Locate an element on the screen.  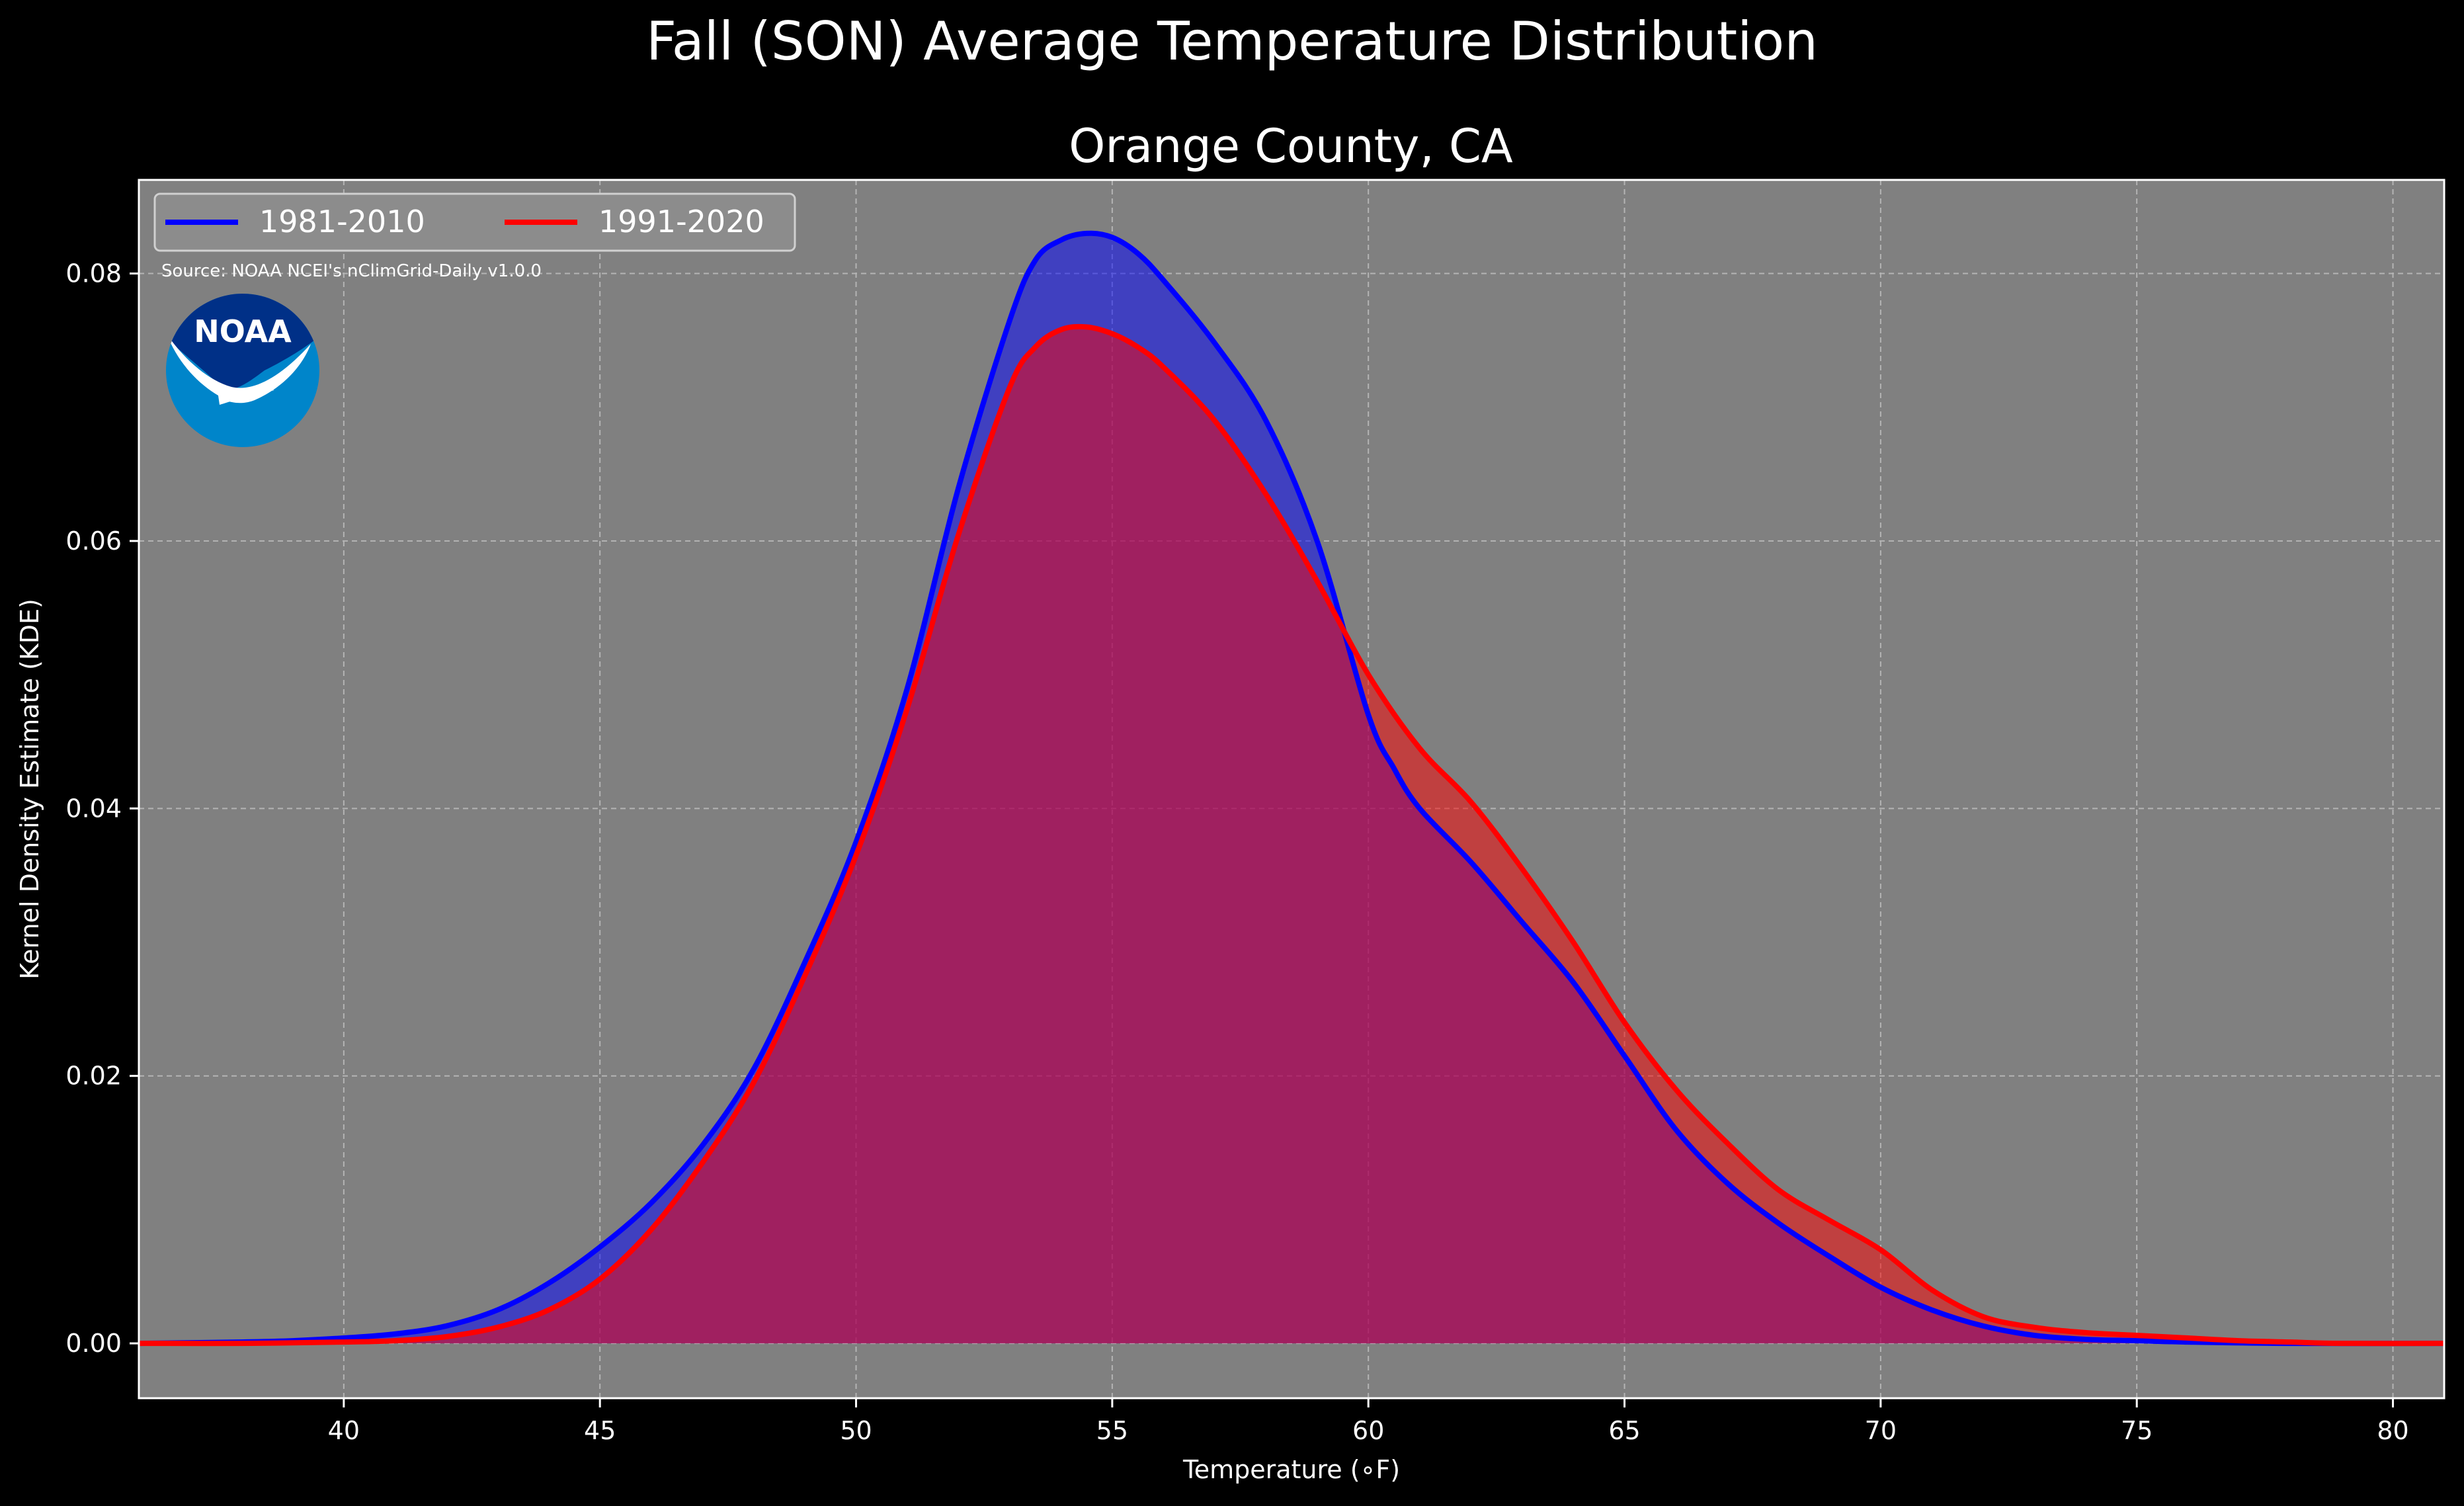
x-tick-label: 60 is located at coordinates (1368, 1430).